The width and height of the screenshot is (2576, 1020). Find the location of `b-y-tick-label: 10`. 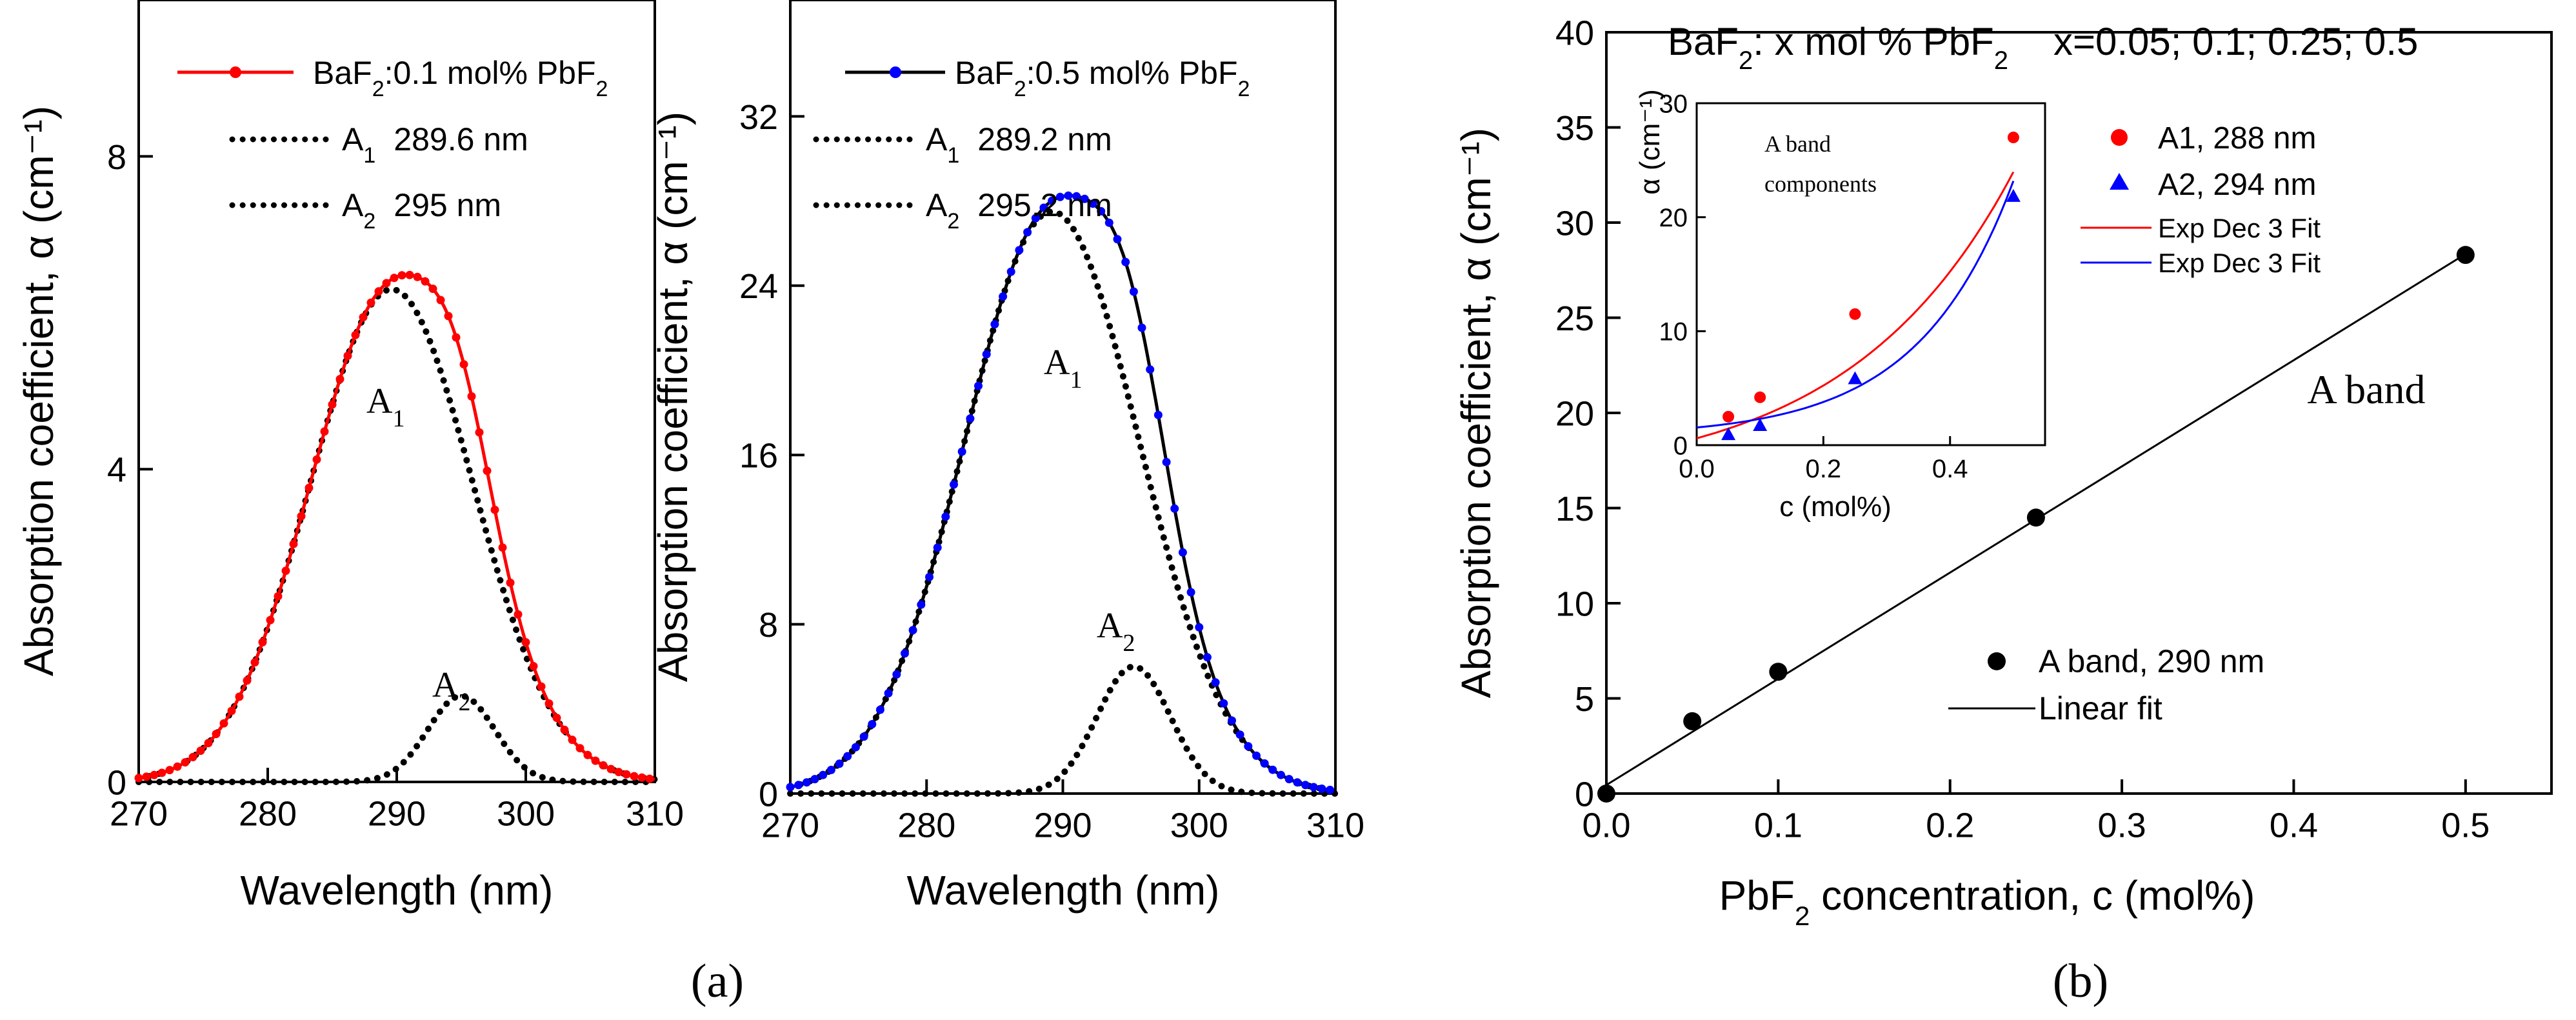

b-y-tick-label: 10 is located at coordinates (1574, 604).